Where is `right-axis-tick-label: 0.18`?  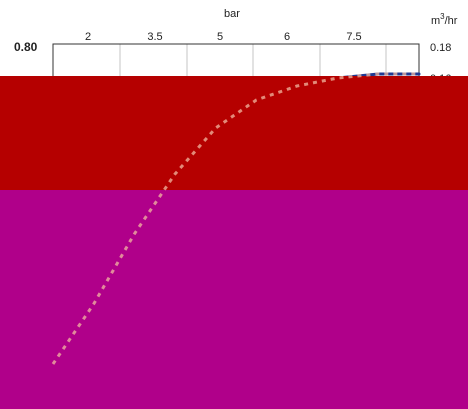 right-axis-tick-label: 0.18 is located at coordinates (440, 48).